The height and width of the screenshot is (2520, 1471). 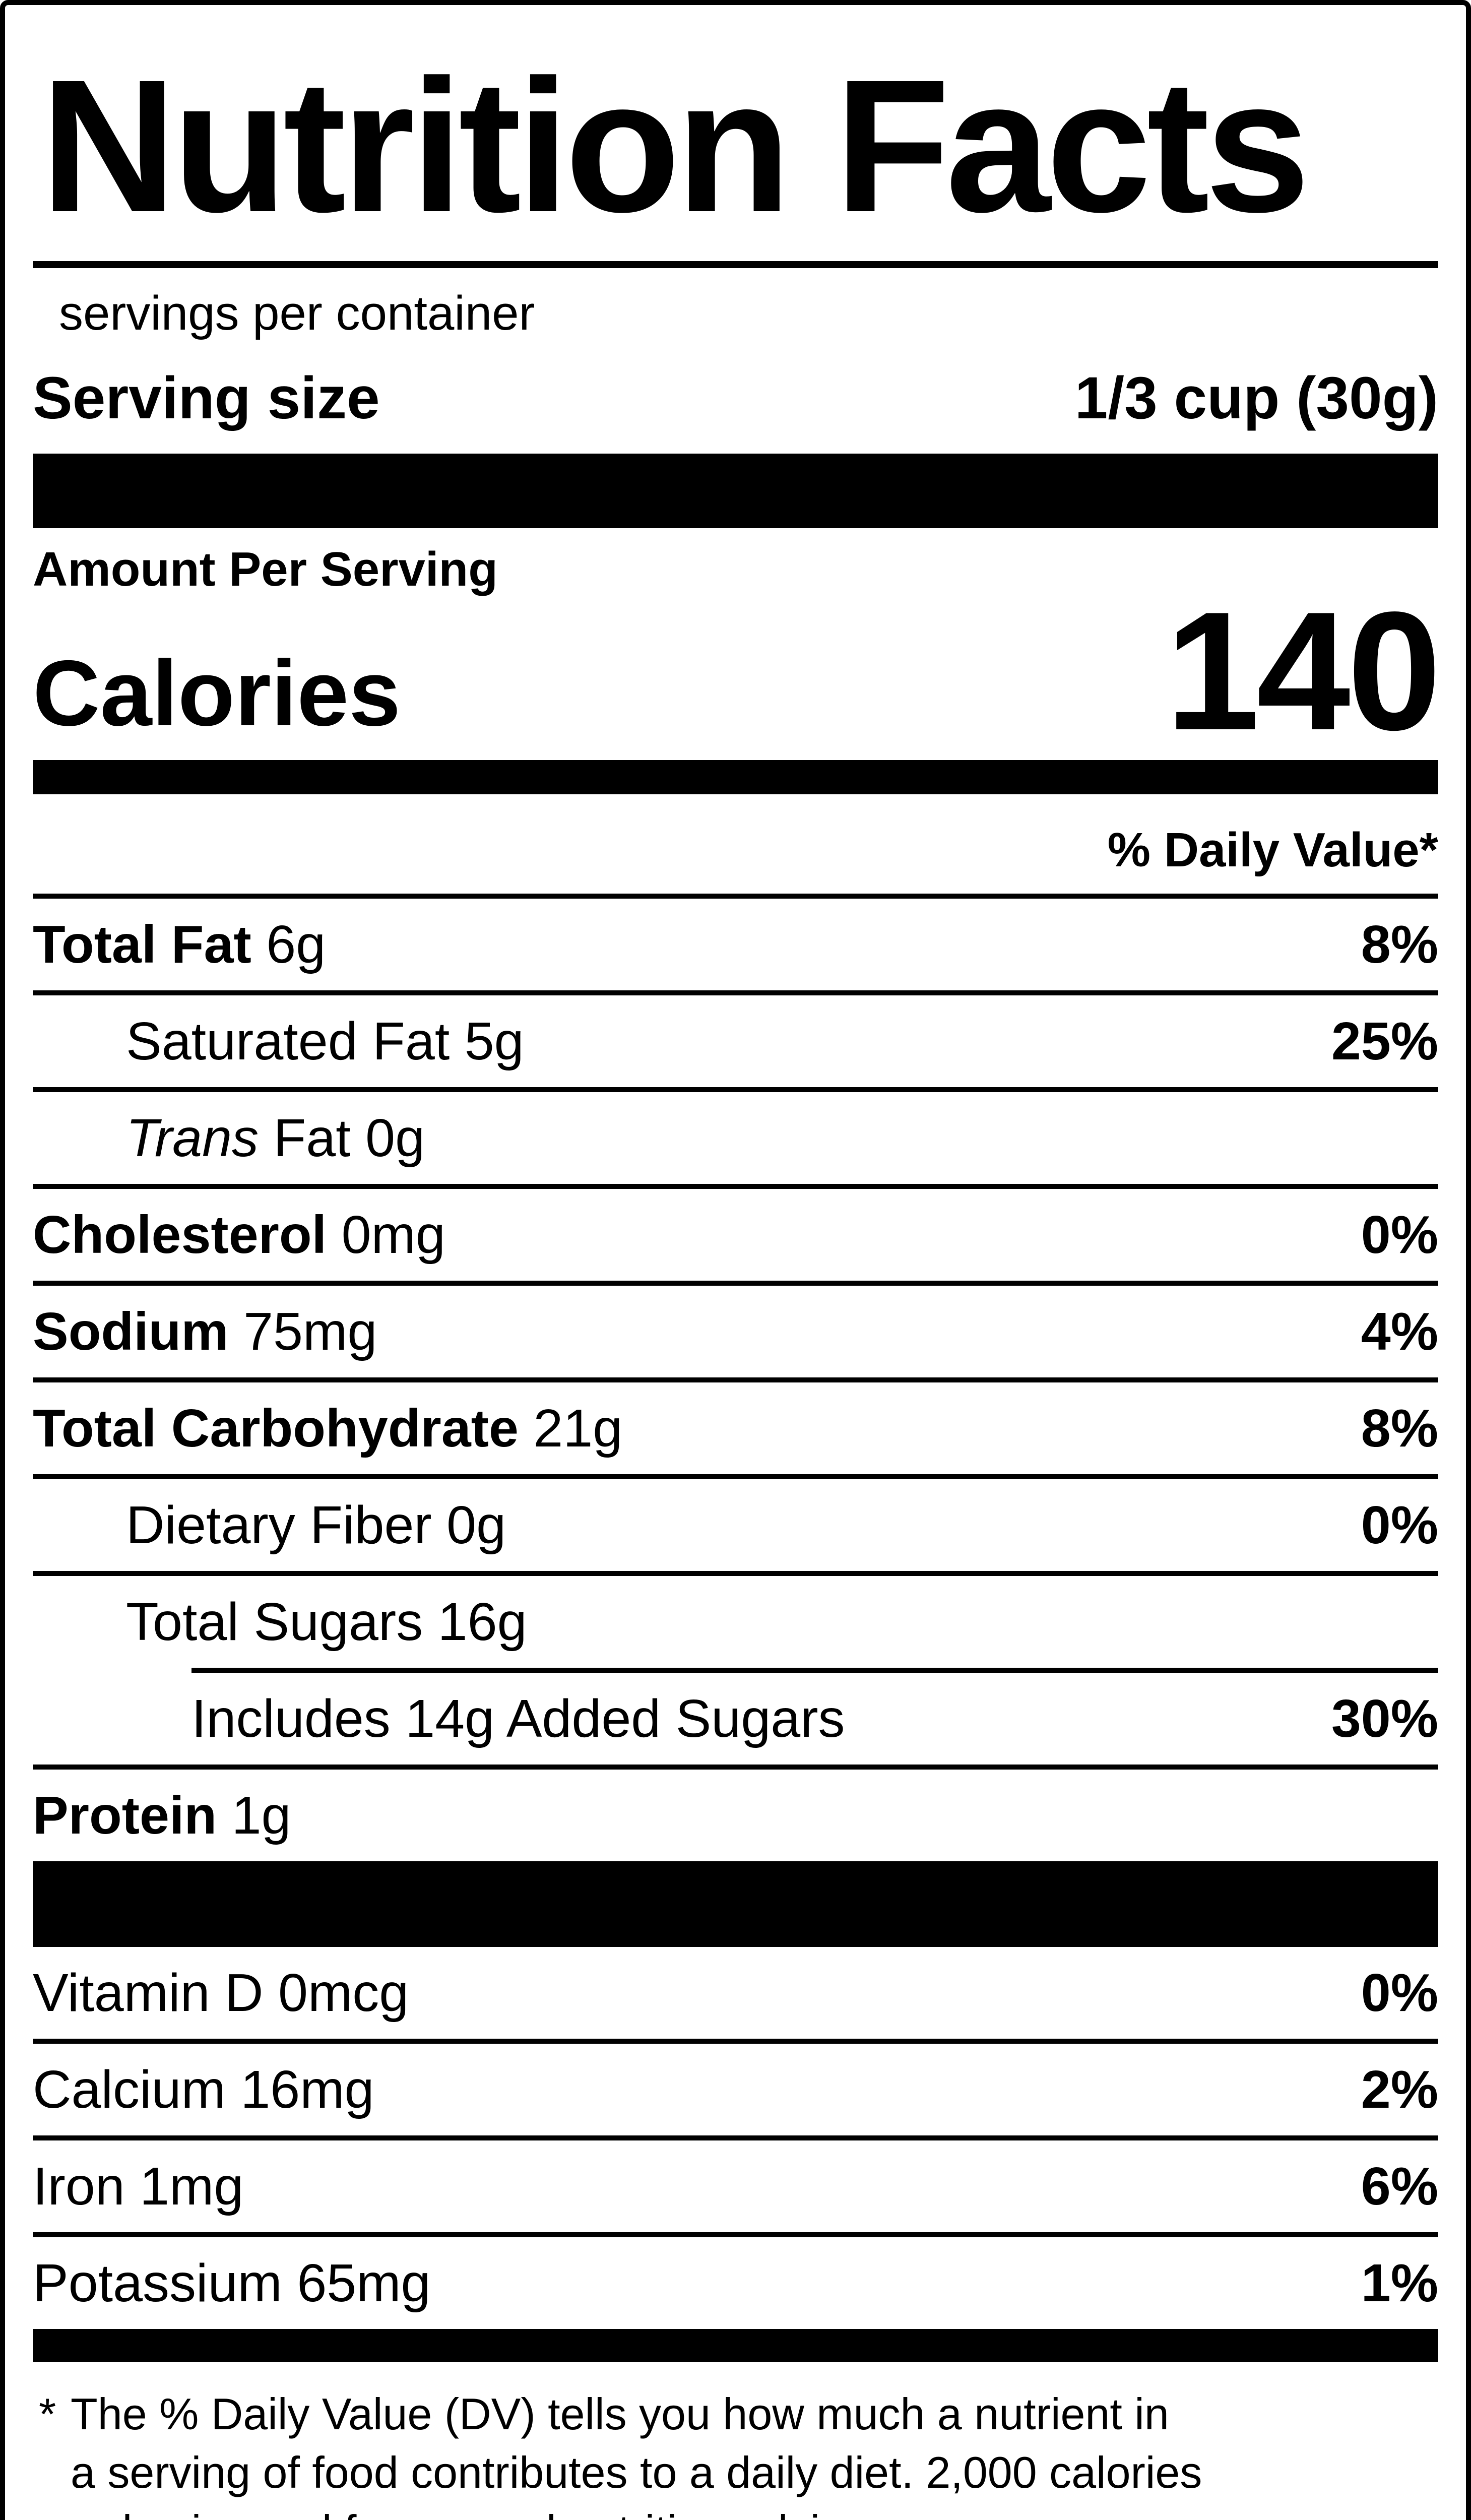 I want to click on vitamin-amount: 65mg, so click(x=364, y=2283).